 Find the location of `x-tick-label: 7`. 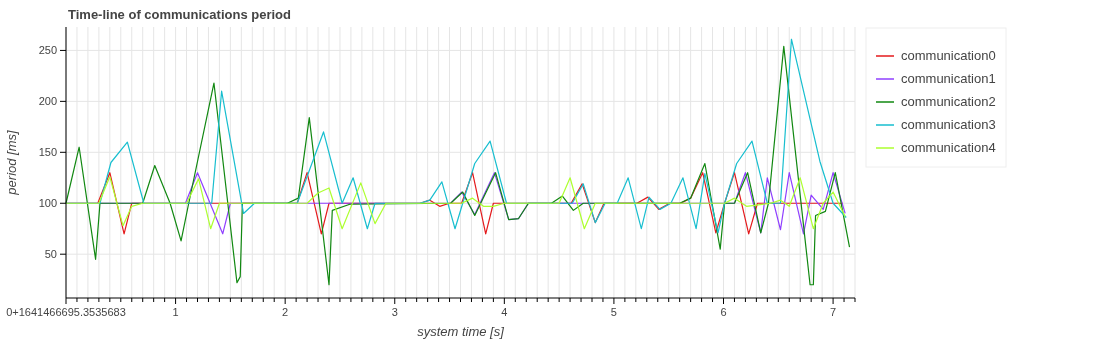

x-tick-label: 7 is located at coordinates (833, 312).